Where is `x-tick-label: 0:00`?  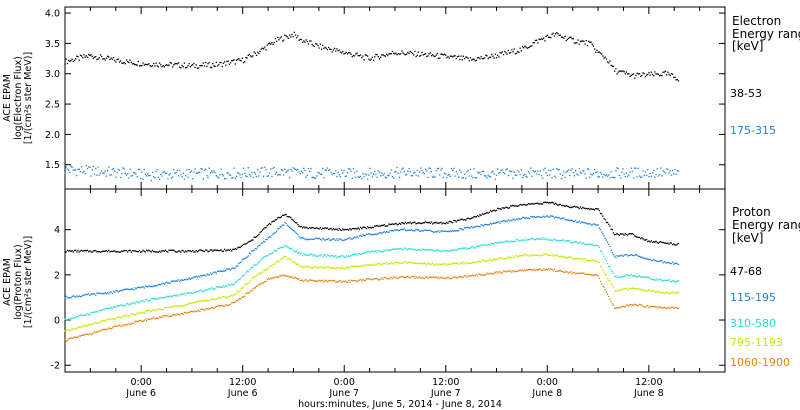
x-tick-label: 0:00 is located at coordinates (344, 382).